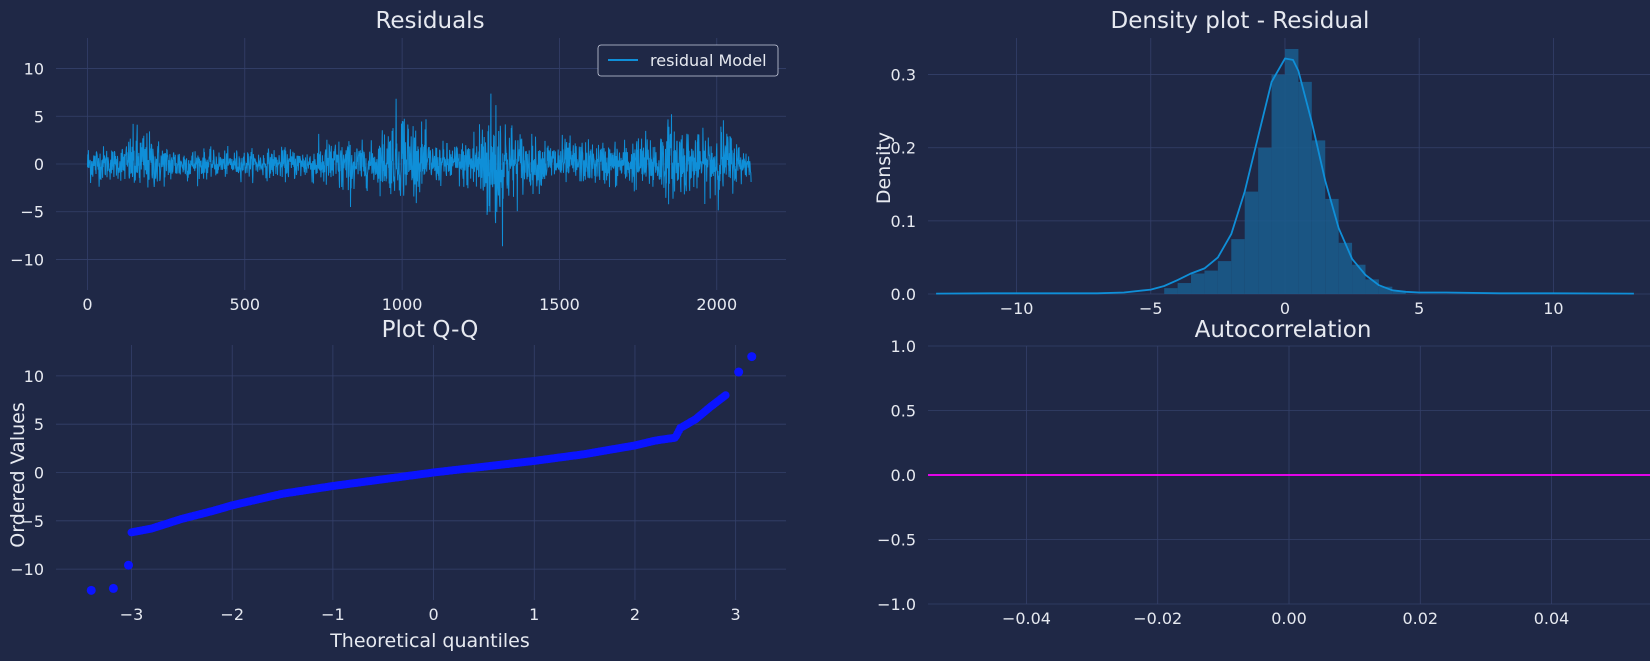 This screenshot has width=1650, height=661. I want to click on density-ytick-label: 0.1, so click(903, 221).